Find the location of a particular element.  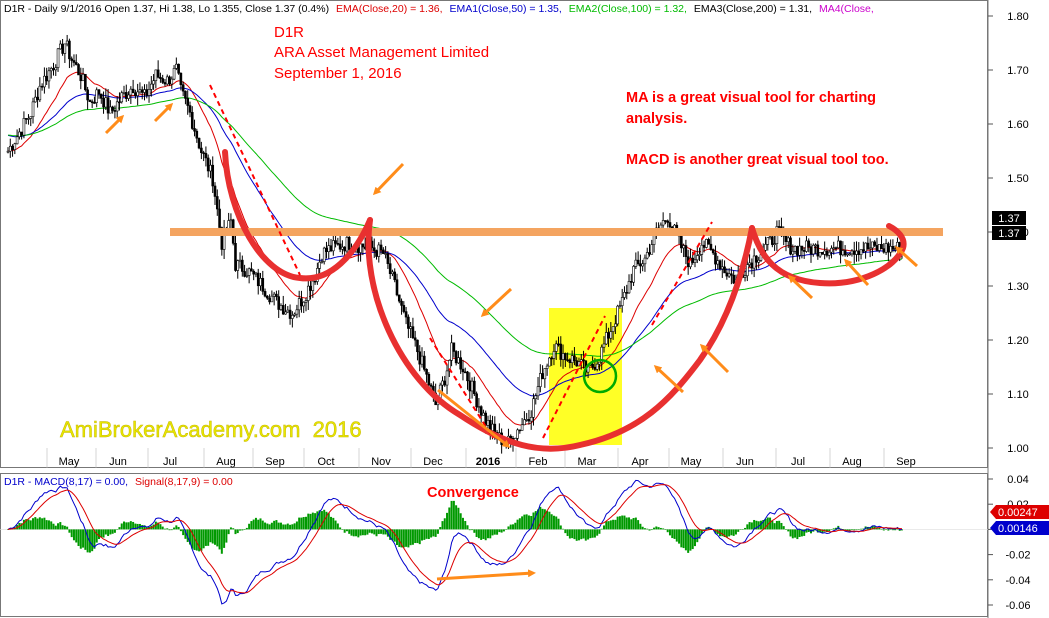

x-tick-label: Mar is located at coordinates (587, 462).